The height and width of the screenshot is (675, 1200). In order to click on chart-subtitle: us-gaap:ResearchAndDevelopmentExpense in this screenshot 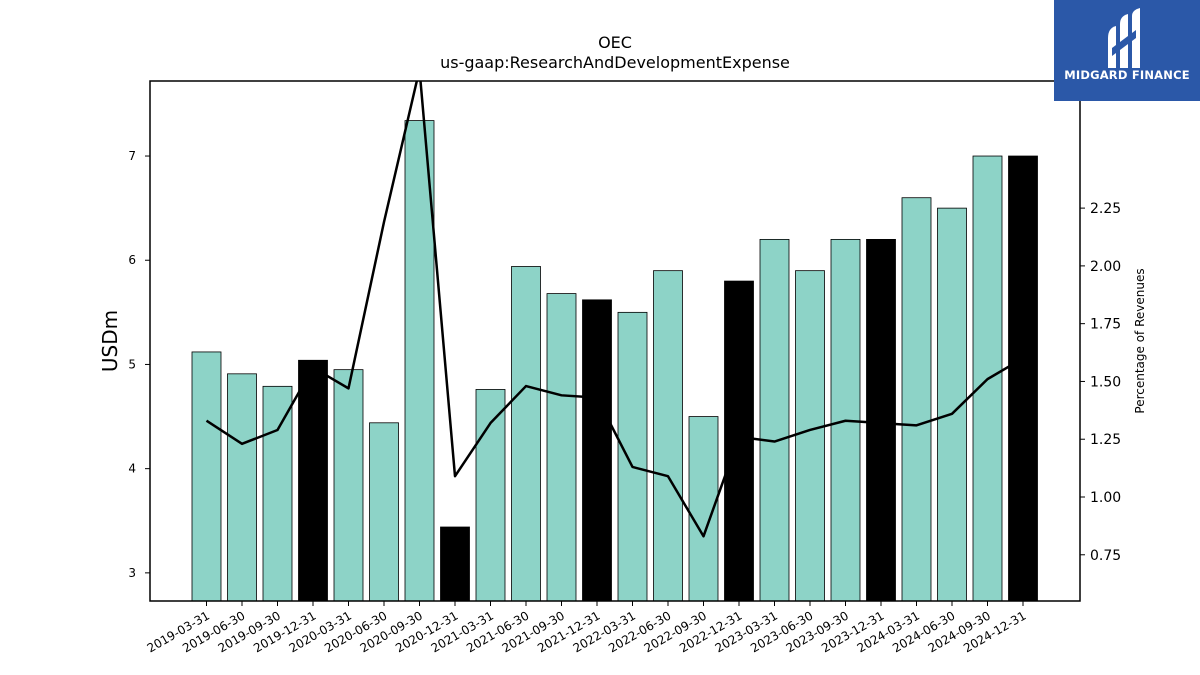, I will do `click(615, 62)`.